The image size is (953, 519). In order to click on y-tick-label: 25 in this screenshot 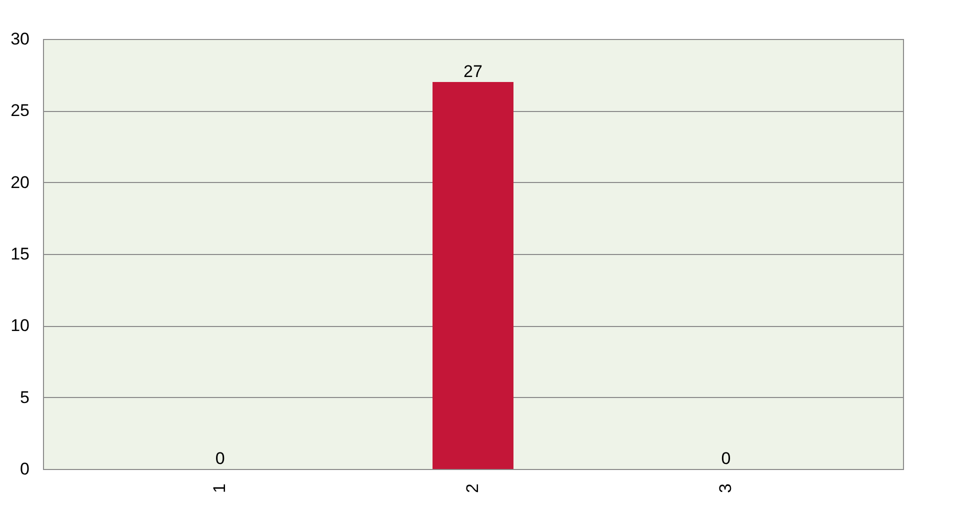, I will do `click(20, 110)`.